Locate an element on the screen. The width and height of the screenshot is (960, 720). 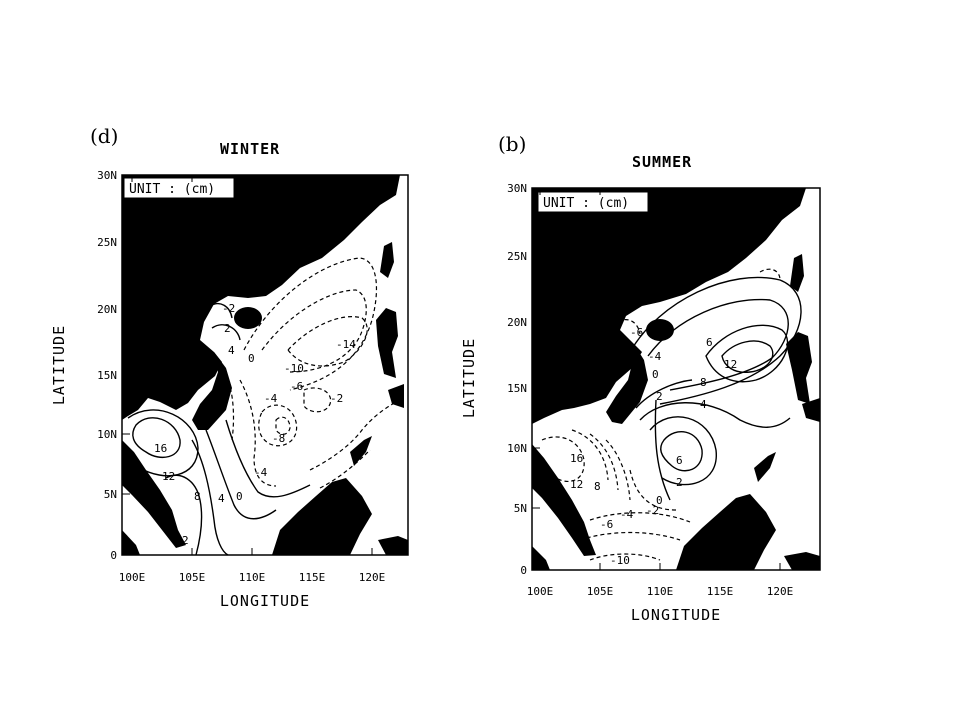
panel-title: SUMMER is located at coordinates (662, 162).